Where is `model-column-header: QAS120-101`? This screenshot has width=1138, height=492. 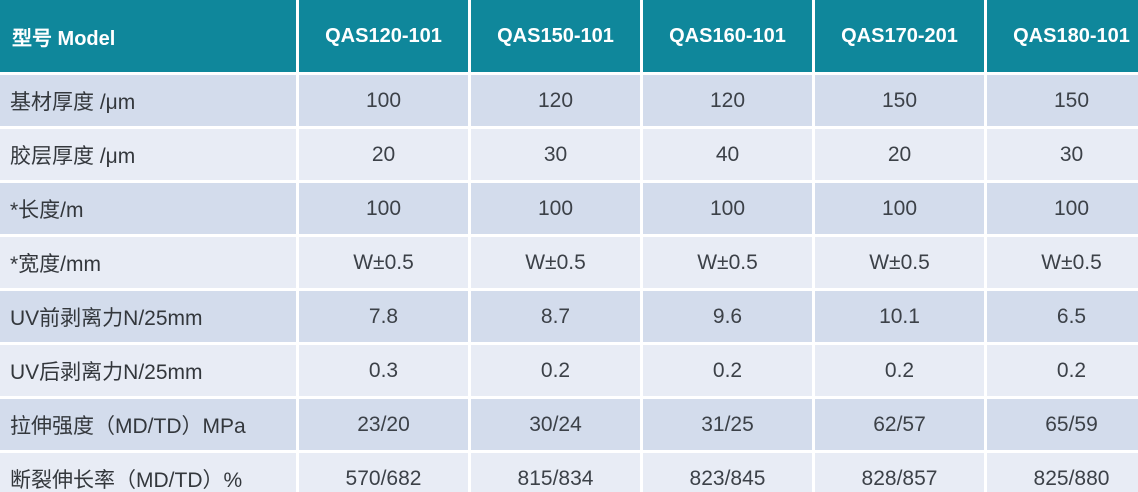
model-column-header: QAS120-101 is located at coordinates (383, 36).